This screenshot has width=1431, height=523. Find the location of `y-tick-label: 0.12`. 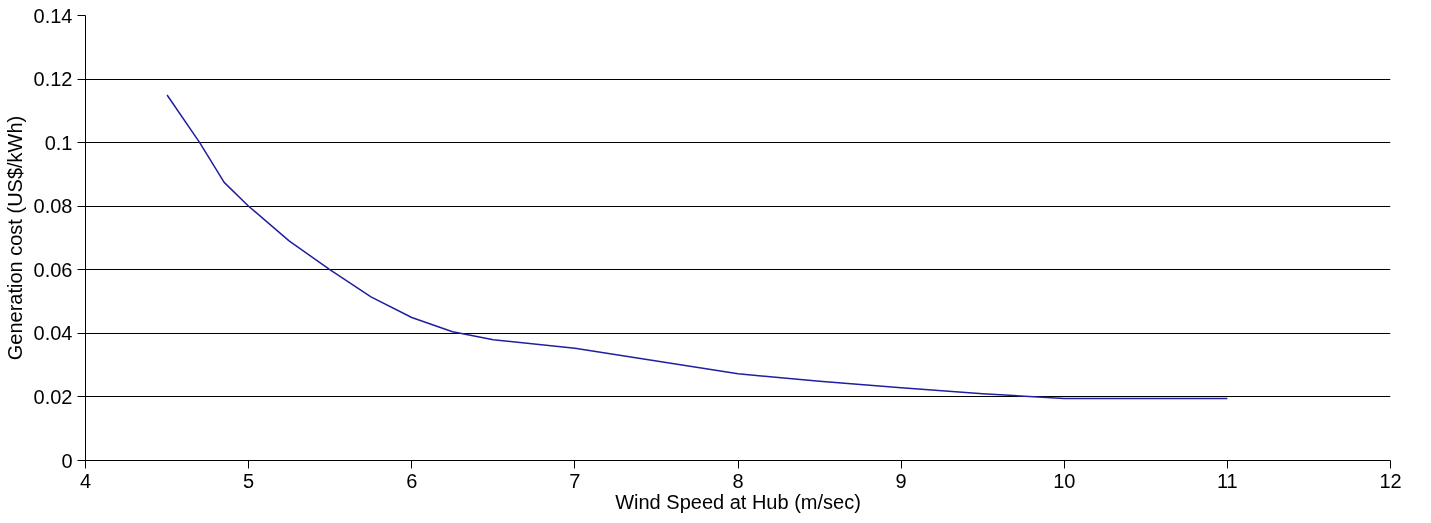

y-tick-label: 0.12 is located at coordinates (53, 79).